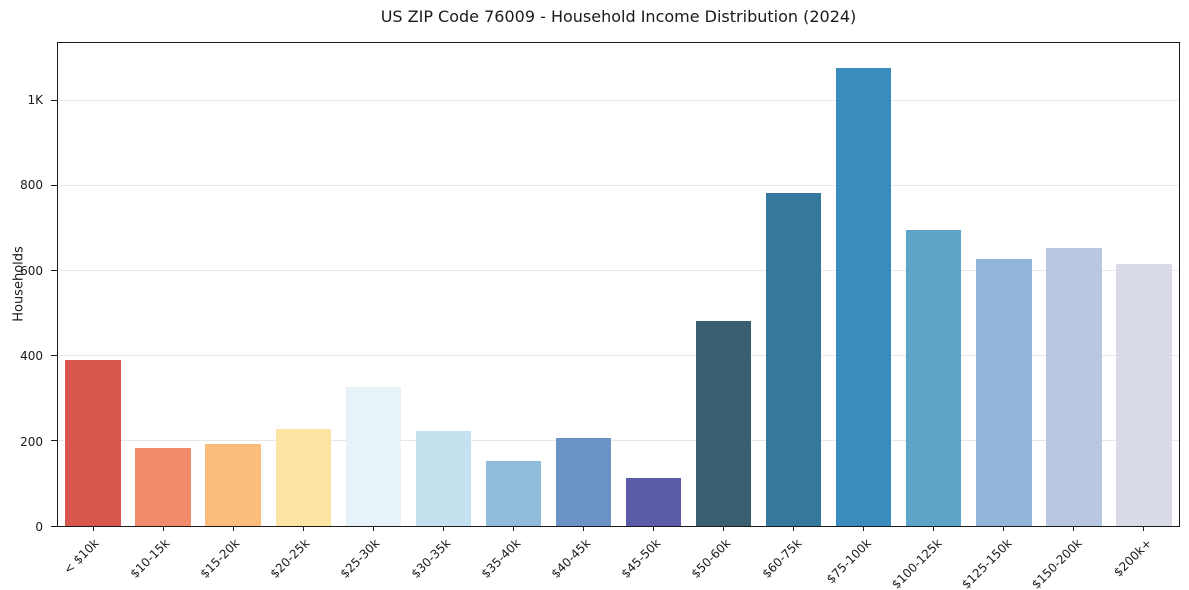 This screenshot has width=1189, height=590. Describe the element at coordinates (916, 563) in the screenshot. I see `x-tick-label: $100-125k` at that location.